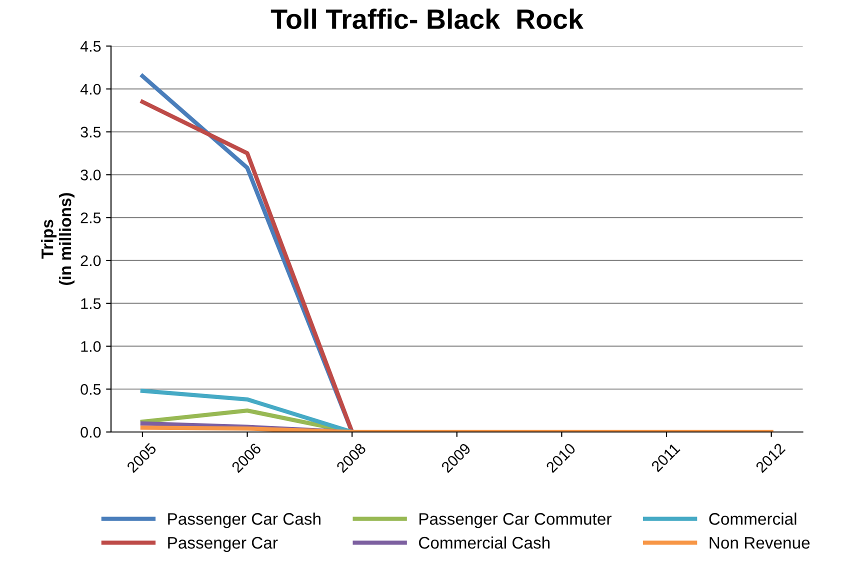 The image size is (854, 576). What do you see at coordinates (760, 543) in the screenshot?
I see `legend-label: Non Revenue` at bounding box center [760, 543].